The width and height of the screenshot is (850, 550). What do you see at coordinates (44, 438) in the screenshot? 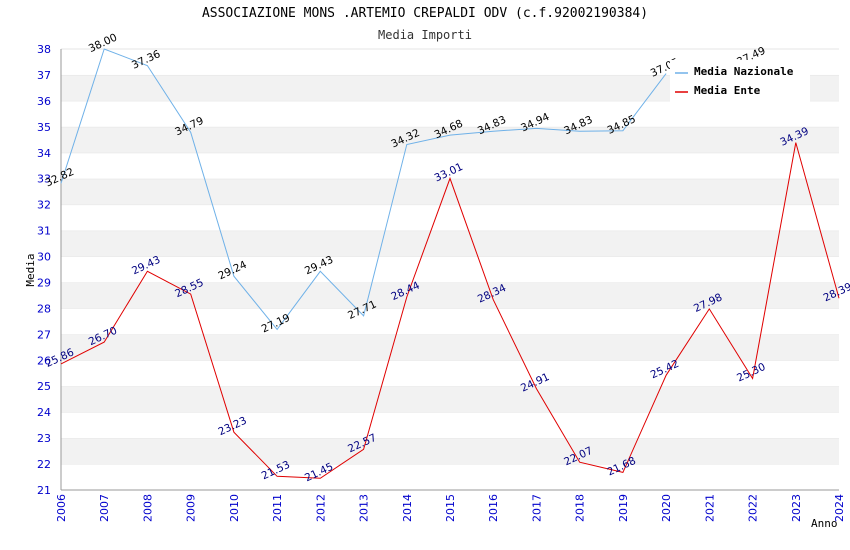
I see `y-tick-label: 23` at bounding box center [44, 438].